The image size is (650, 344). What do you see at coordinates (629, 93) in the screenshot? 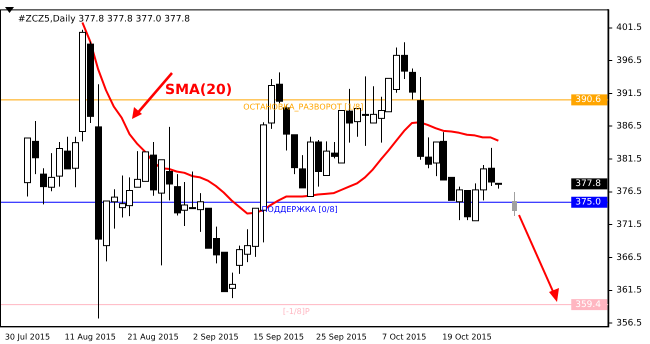
I see `y-tick-label: 391.5` at bounding box center [629, 93].